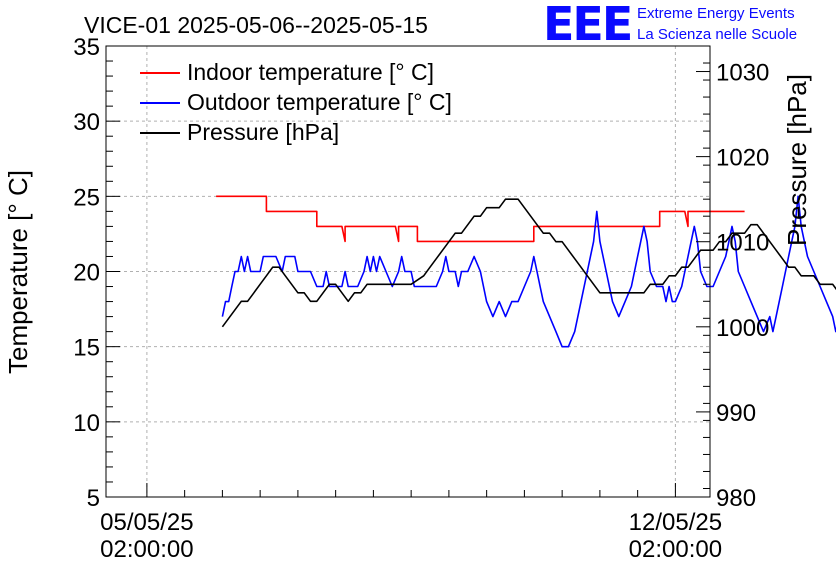 The height and width of the screenshot is (572, 836). Describe the element at coordinates (742, 73) in the screenshot. I see `y2-tick-label: 1030` at that location.